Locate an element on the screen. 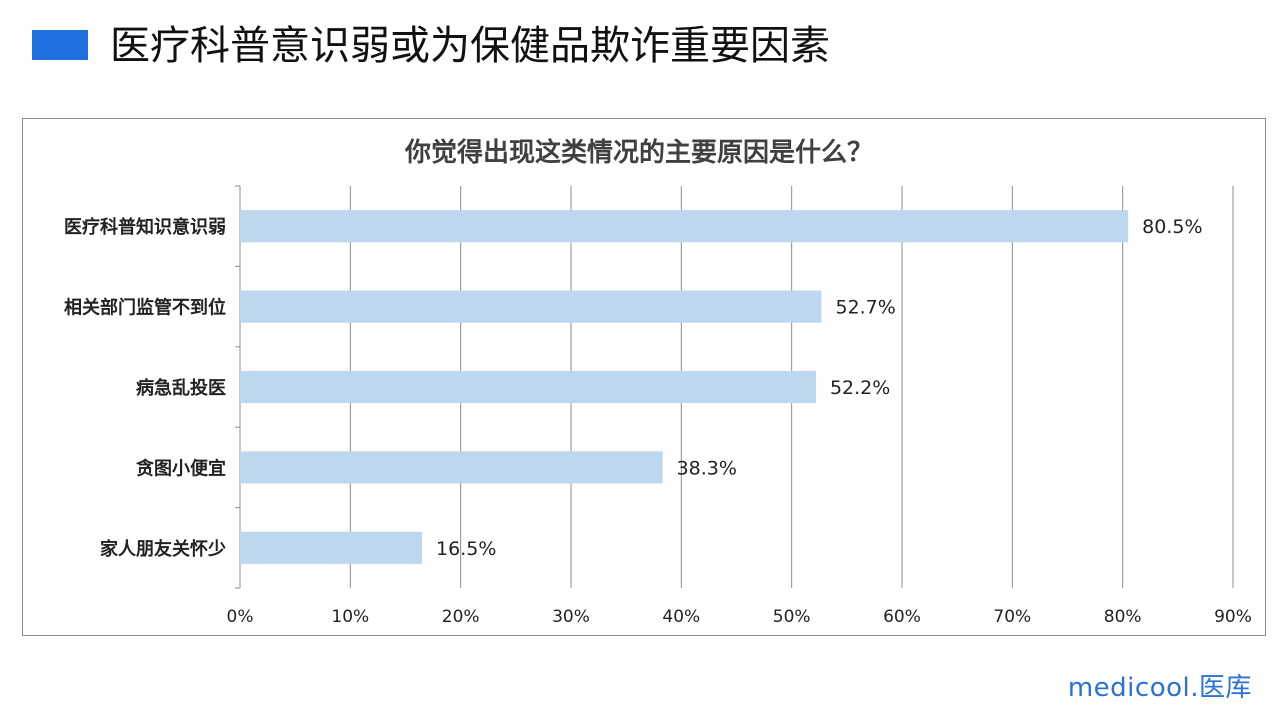 The height and width of the screenshot is (720, 1280). data-label: 38.3% is located at coordinates (707, 468).